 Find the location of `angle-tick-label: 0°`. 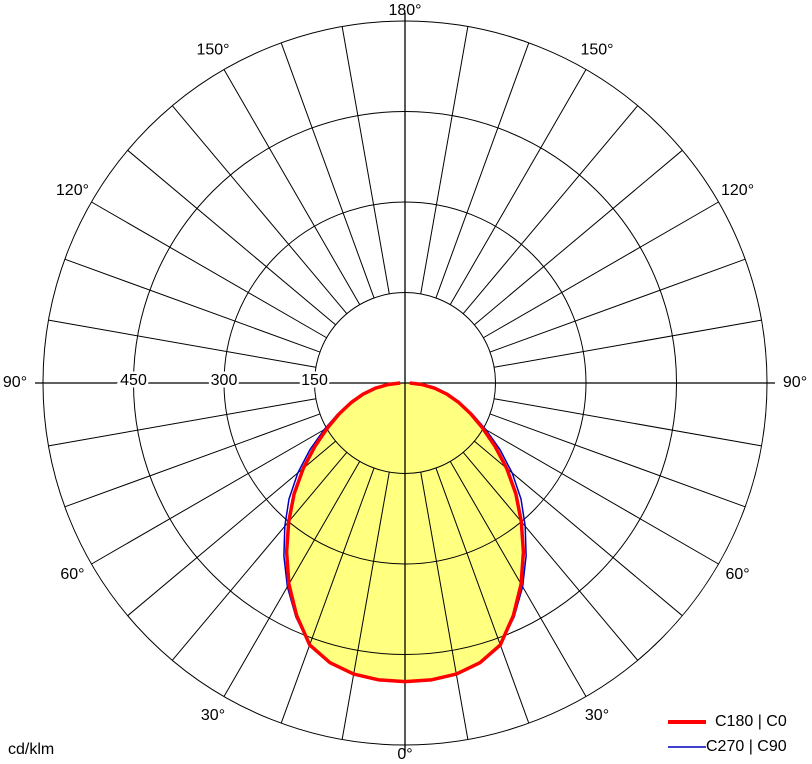

angle-tick-label: 0° is located at coordinates (404, 754).